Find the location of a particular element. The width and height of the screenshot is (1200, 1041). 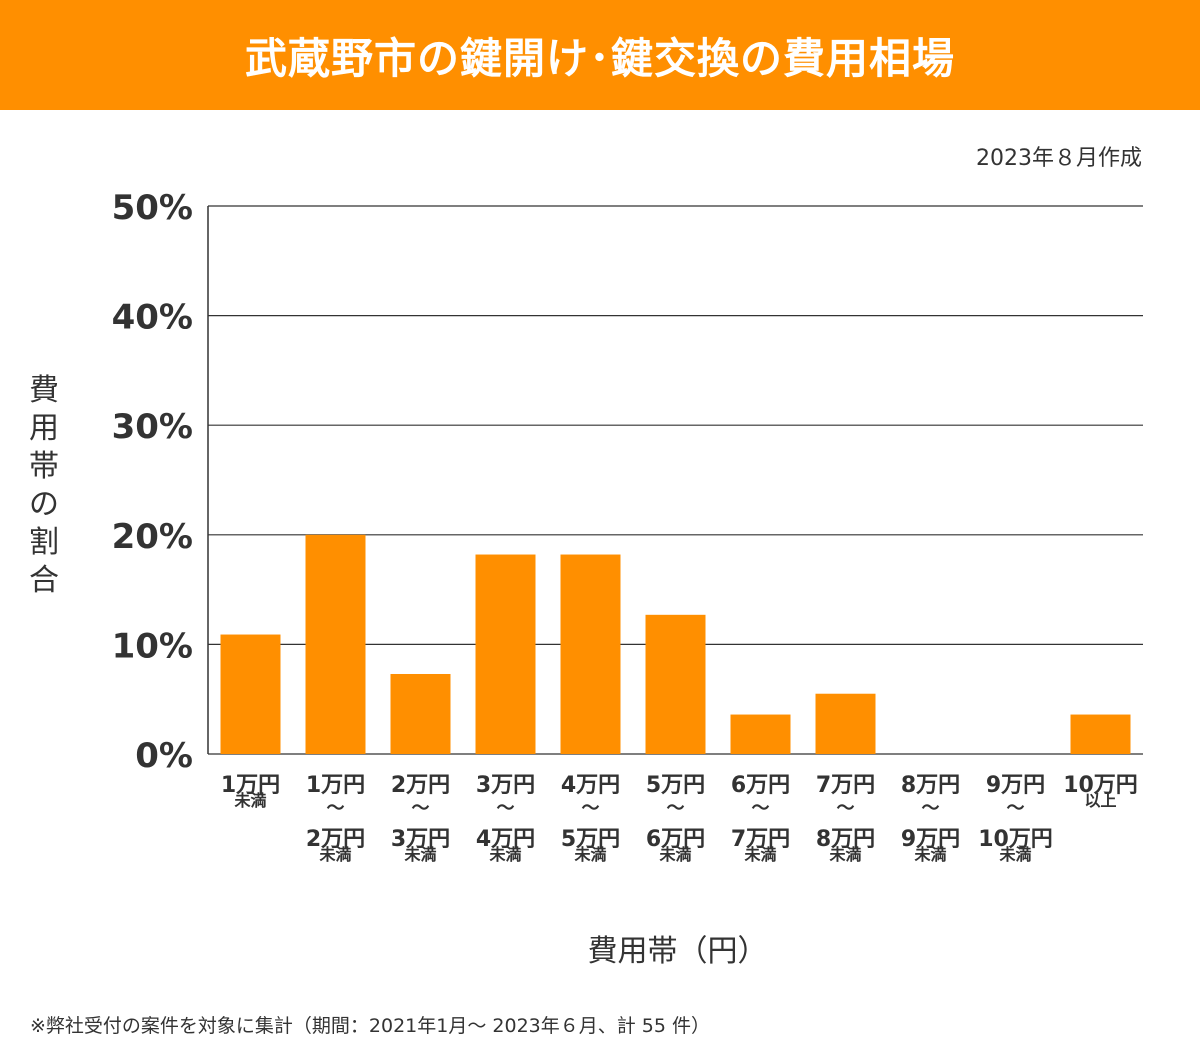

y-axis-label: 費用帯の割合 is located at coordinates (44, 486).